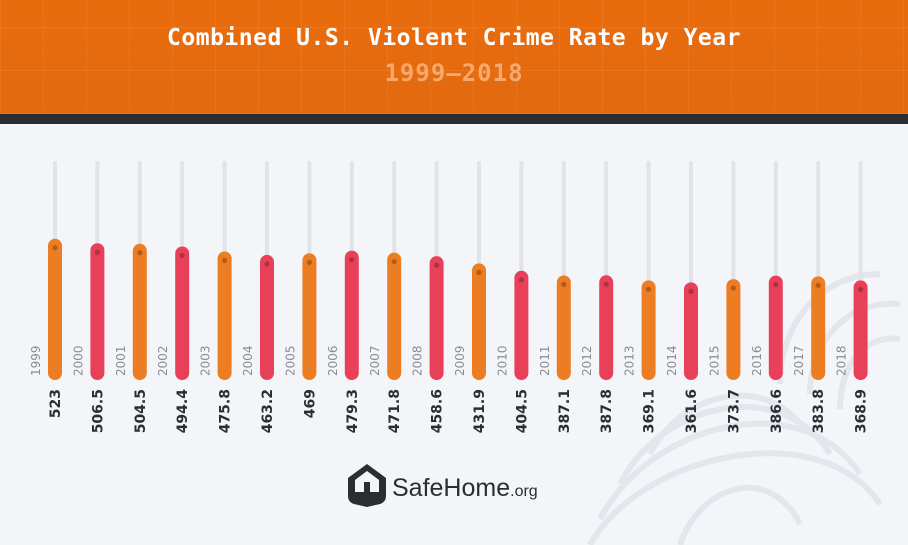 Image resolution: width=908 pixels, height=545 pixels. Describe the element at coordinates (309, 316) in the screenshot. I see `bar-2005` at that location.